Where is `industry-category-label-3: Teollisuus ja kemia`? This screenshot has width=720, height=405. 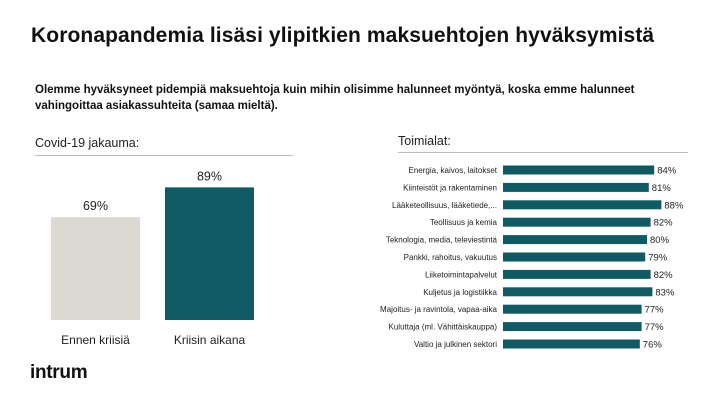
industry-category-label-3: Teollisuus ja kemia is located at coordinates (464, 222).